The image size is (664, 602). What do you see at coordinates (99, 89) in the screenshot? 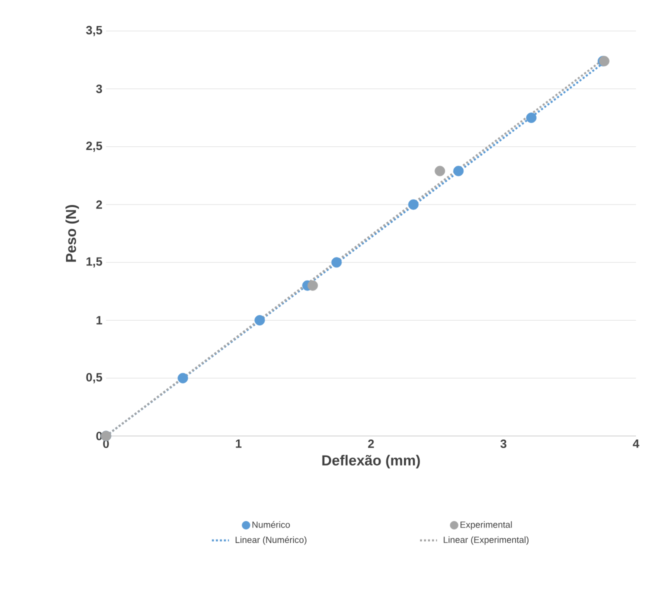
I see `y-tick-label: 3` at bounding box center [99, 89].